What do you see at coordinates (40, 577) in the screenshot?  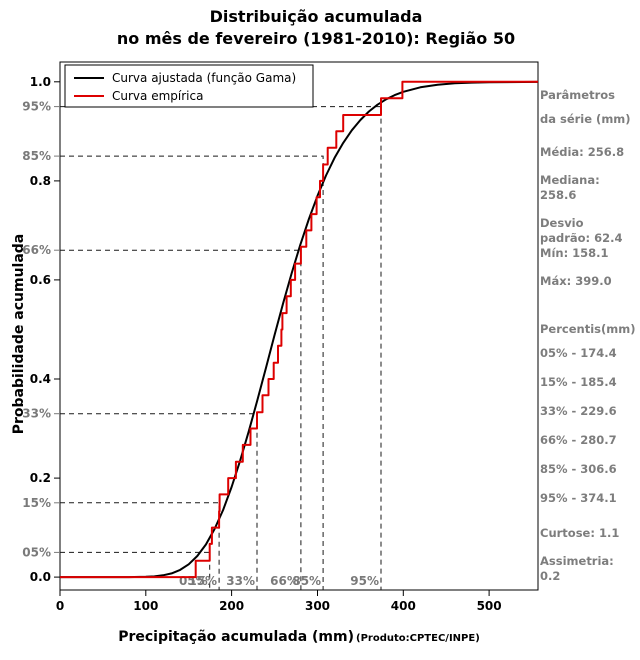 I see `y-tick-label: 0.0` at bounding box center [40, 577].